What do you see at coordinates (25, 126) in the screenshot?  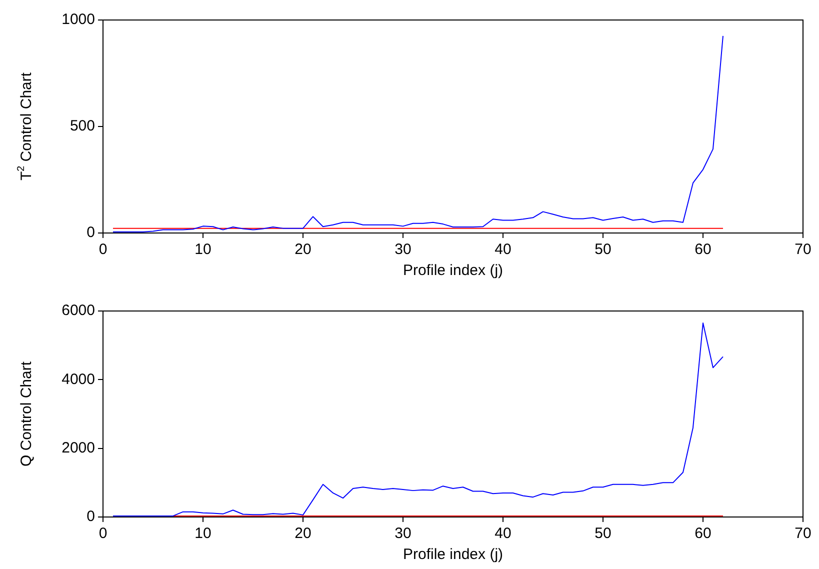 I see `y-axis-title: T2 Control Chart` at bounding box center [25, 126].